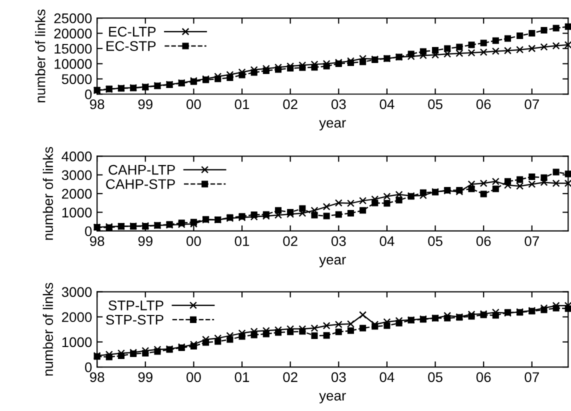 This screenshot has height=411, width=571. What do you see at coordinates (135, 319) in the screenshot?
I see `legend-label: STP-STP` at bounding box center [135, 319].